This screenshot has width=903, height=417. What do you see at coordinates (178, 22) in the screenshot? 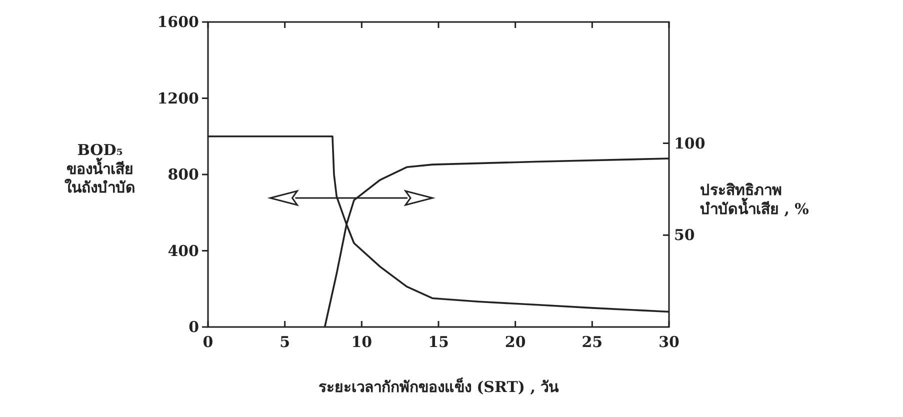
I see `y-tick-label: 1600` at bounding box center [178, 22].